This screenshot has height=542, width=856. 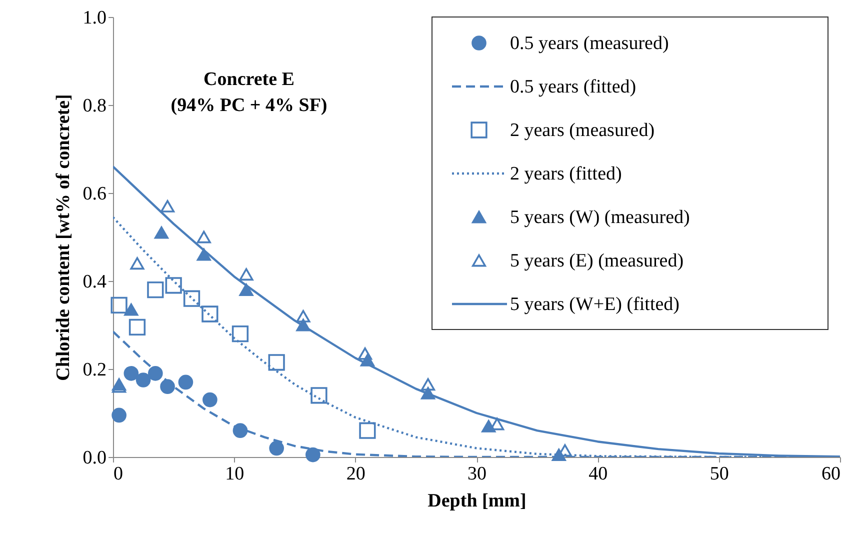 What do you see at coordinates (719, 474) in the screenshot?
I see `x-tick-label: 50` at bounding box center [719, 474].